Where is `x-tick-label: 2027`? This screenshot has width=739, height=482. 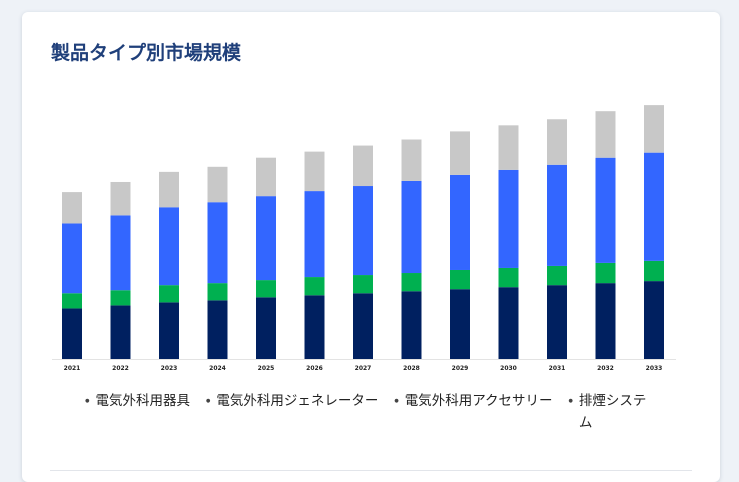 x-tick-label: 2027 is located at coordinates (363, 368).